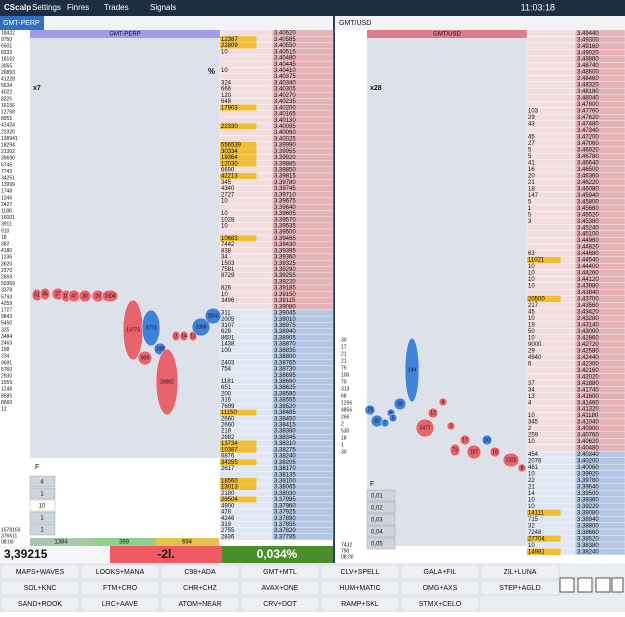 This screenshot has height=617, width=625. I want to click on pair-label: FTM+CRO, so click(120, 588).